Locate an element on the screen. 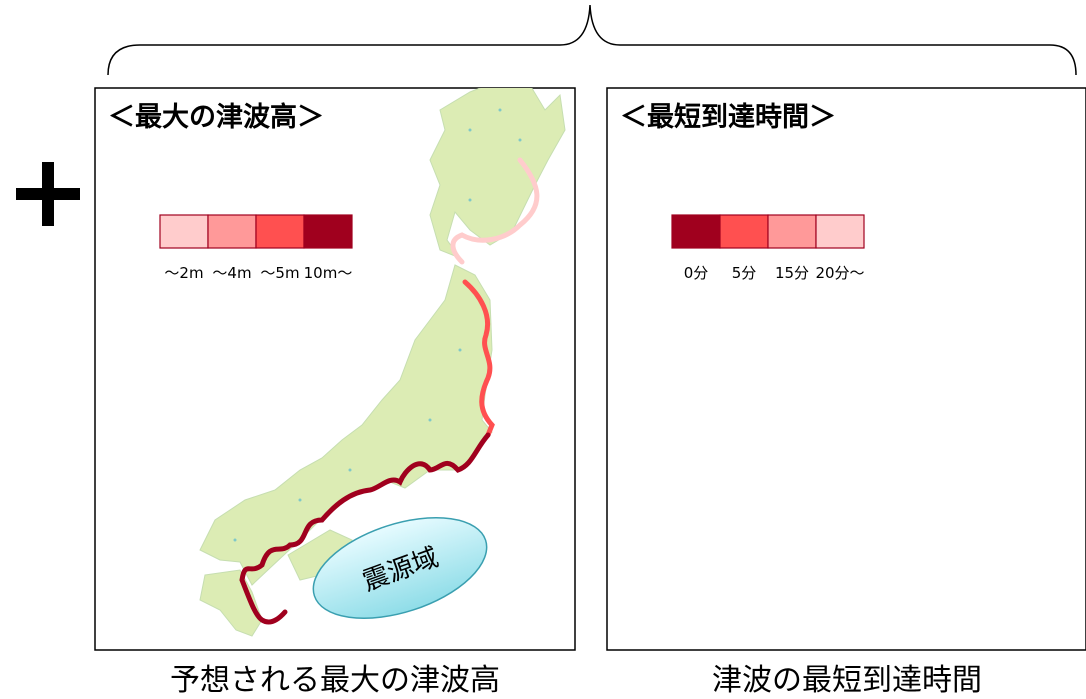 The height and width of the screenshot is (699, 1086). plus is located at coordinates (48, 194).